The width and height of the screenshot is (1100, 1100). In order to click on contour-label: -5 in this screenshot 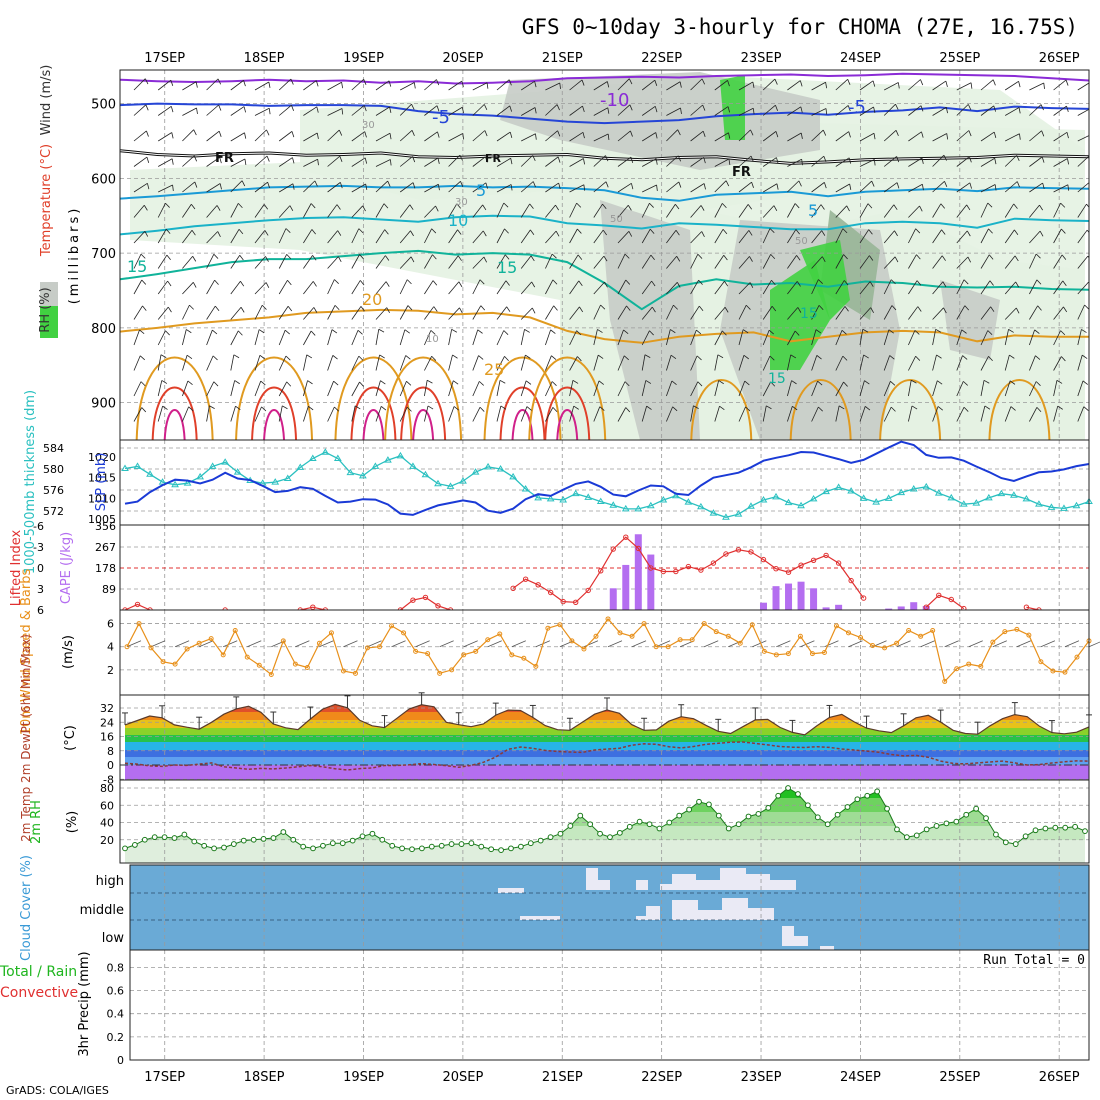, I will do `click(857, 107)`.